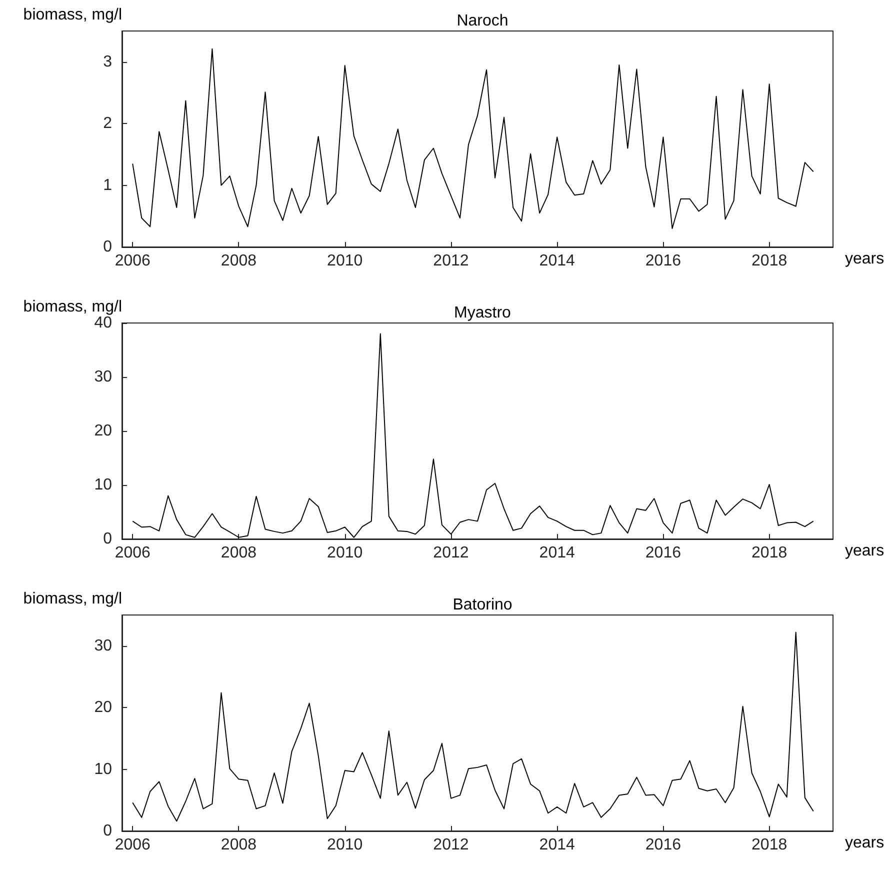 The image size is (888, 877). What do you see at coordinates (483, 313) in the screenshot?
I see `chart-title: Myastro` at bounding box center [483, 313].